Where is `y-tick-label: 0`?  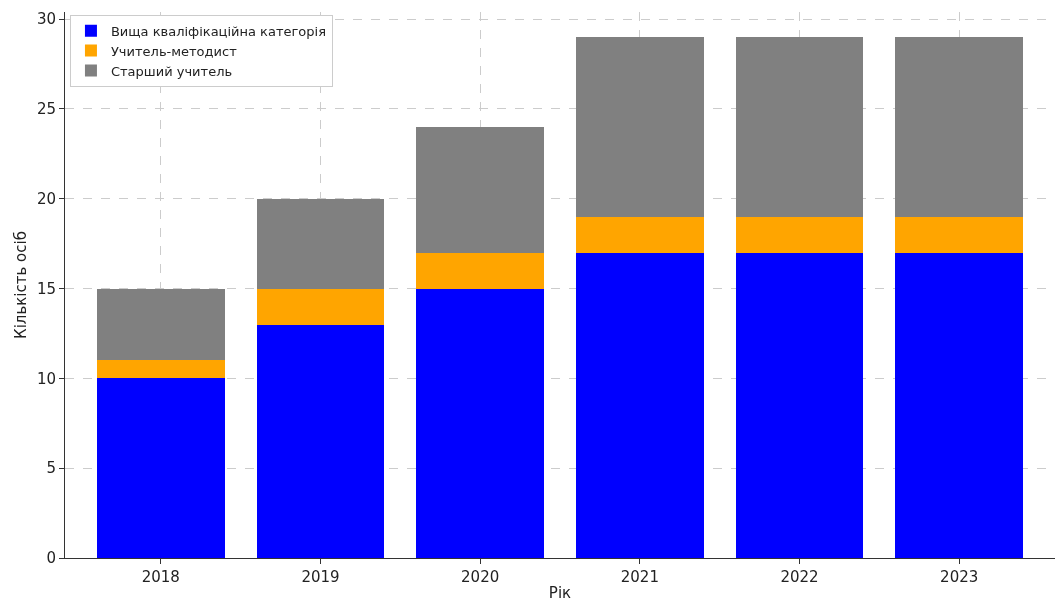
y-tick-label: 0 is located at coordinates (51, 558).